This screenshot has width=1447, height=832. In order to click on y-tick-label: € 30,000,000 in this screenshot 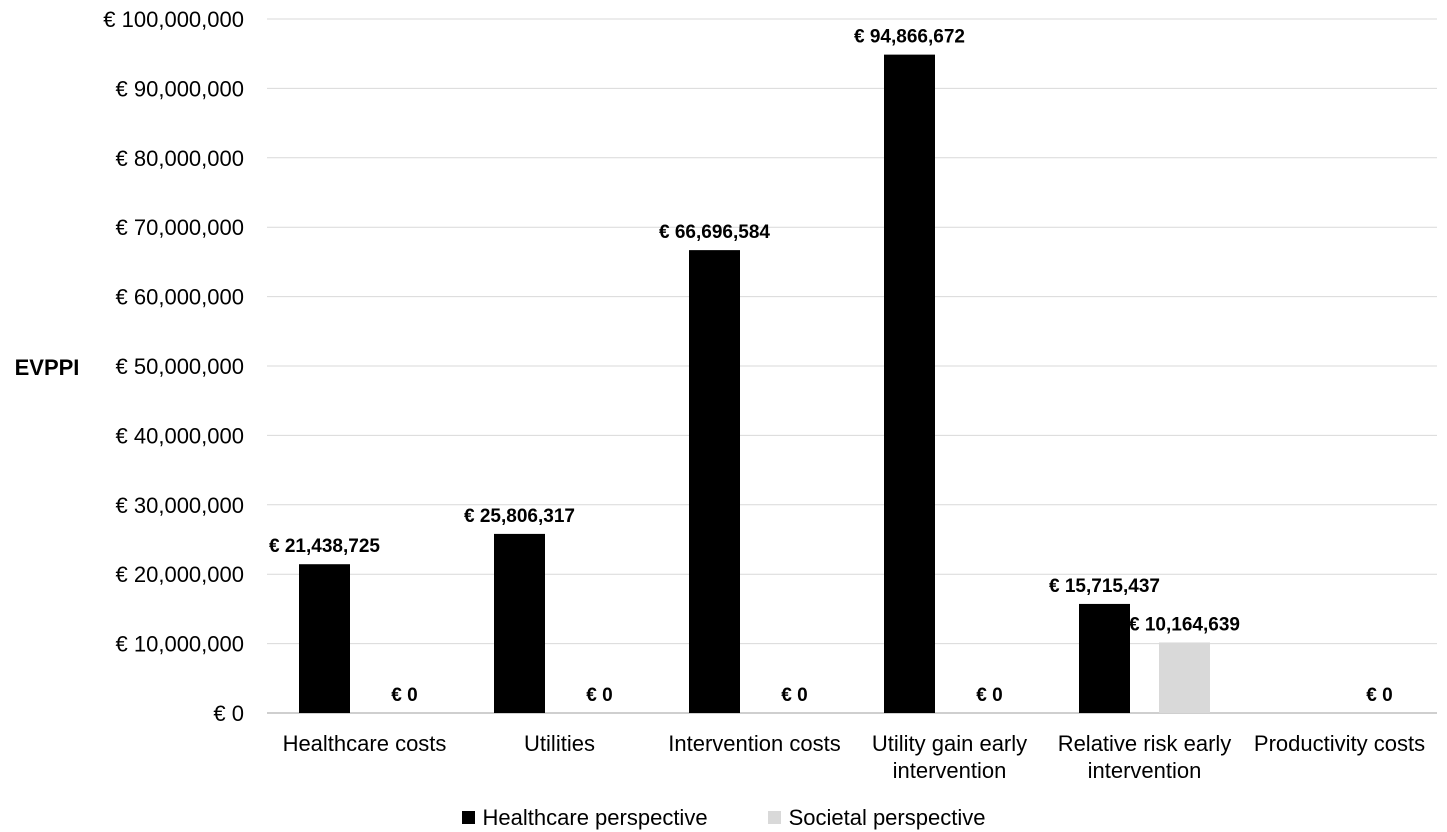, I will do `click(180, 505)`.